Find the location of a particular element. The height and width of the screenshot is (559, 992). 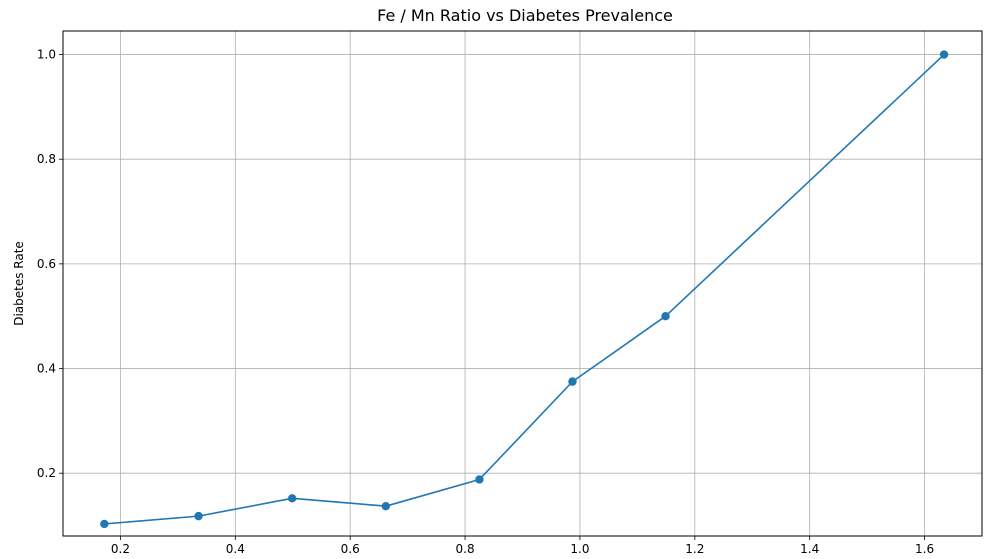

x-tick-label: 0.6 is located at coordinates (350, 549).